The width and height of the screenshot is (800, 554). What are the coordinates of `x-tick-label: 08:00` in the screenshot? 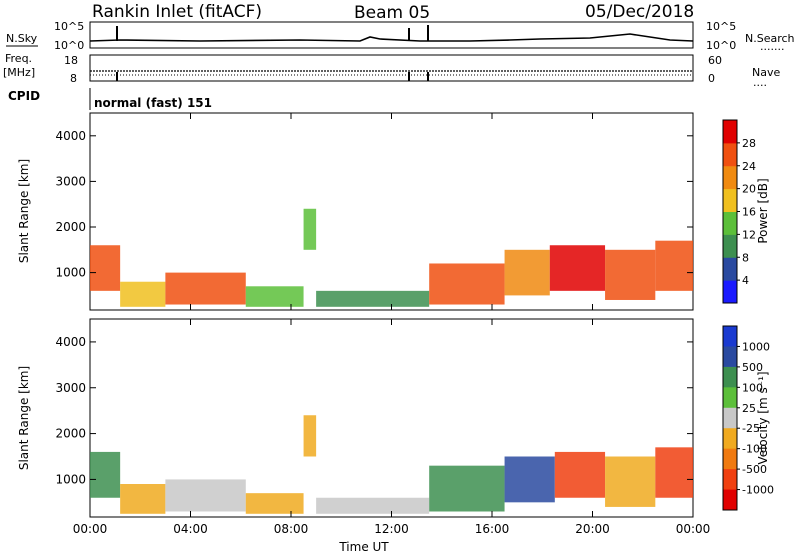 It's located at (291, 529).